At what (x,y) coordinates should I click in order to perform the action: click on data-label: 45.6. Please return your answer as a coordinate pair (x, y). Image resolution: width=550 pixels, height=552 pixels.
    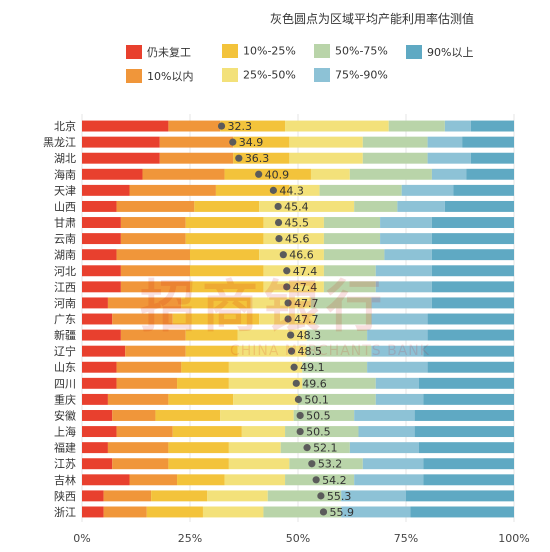
    Looking at the image, I should click on (297, 239).